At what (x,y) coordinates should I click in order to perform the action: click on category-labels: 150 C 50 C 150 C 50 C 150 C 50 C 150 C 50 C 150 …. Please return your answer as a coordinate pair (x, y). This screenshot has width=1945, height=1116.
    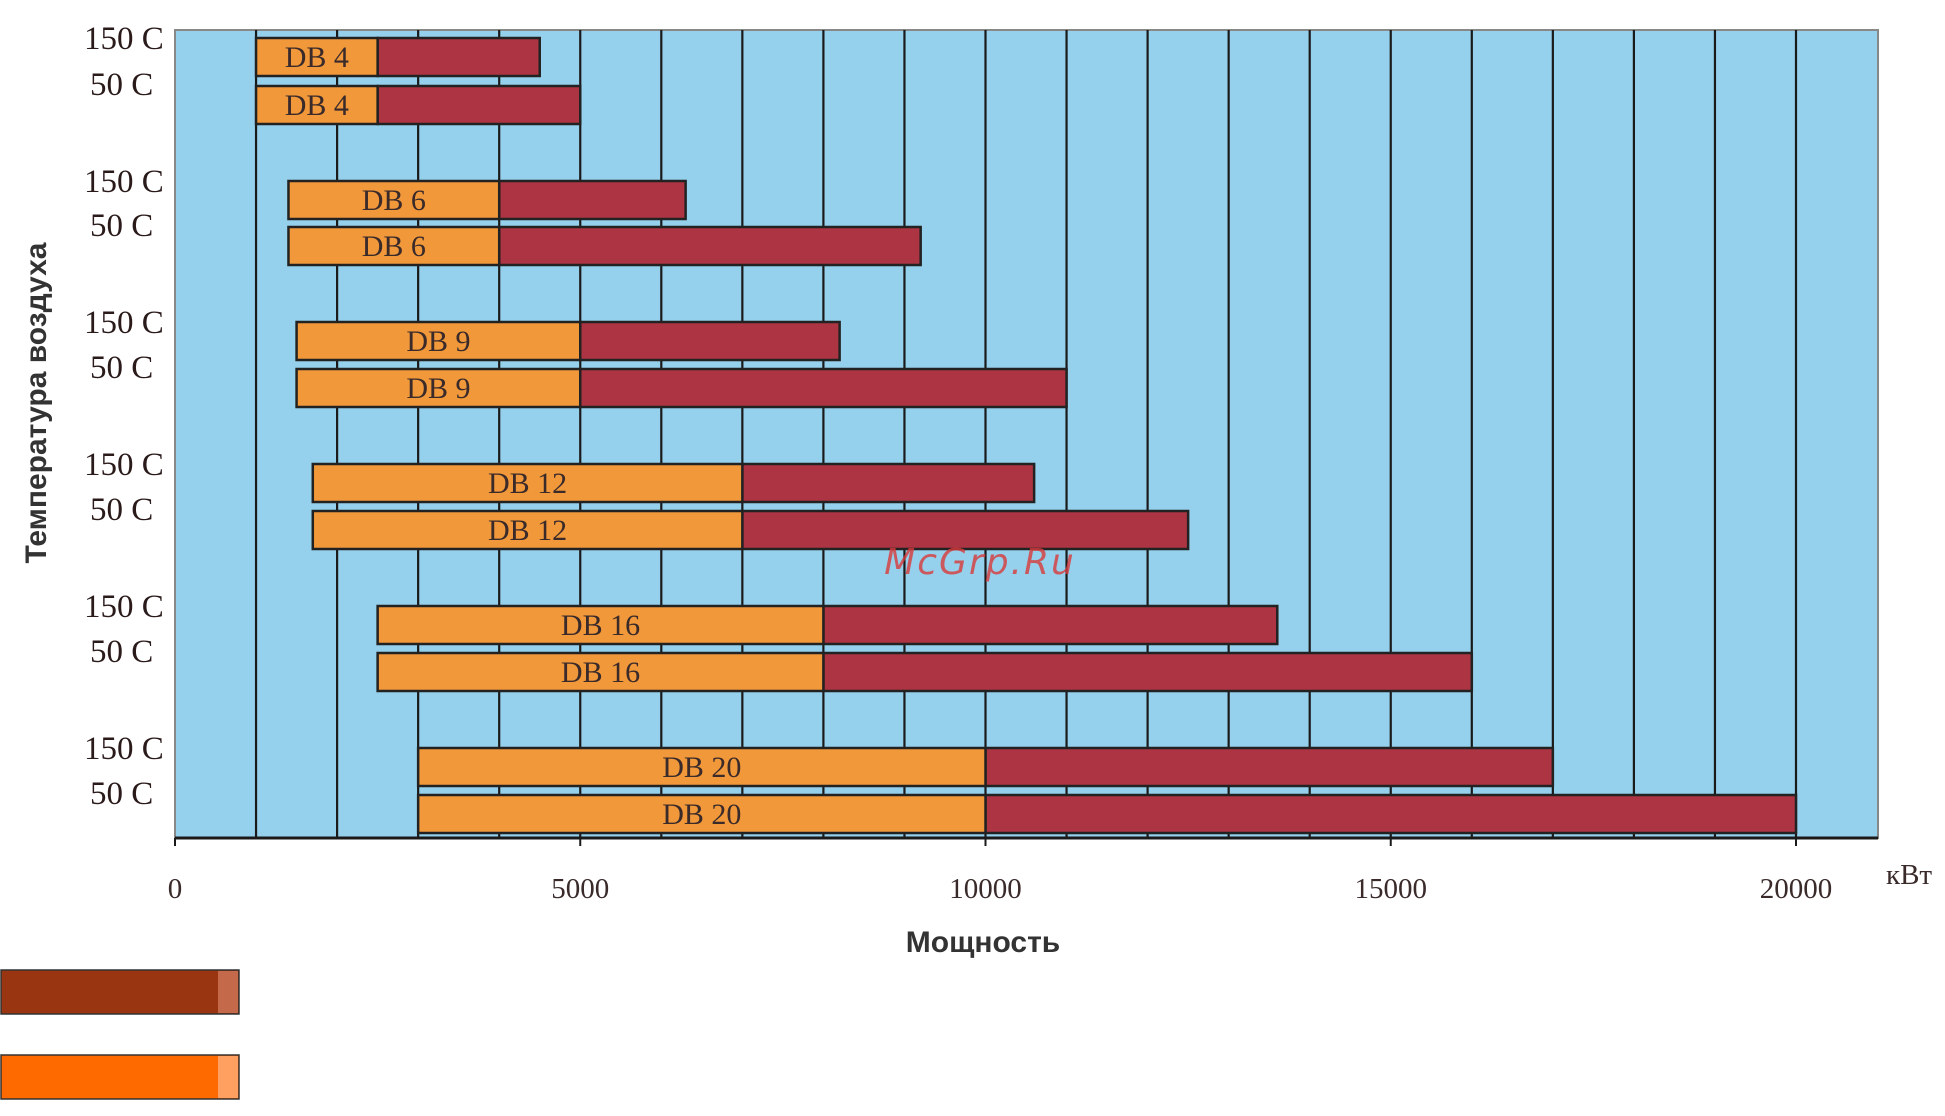
    Looking at the image, I should click on (124, 416).